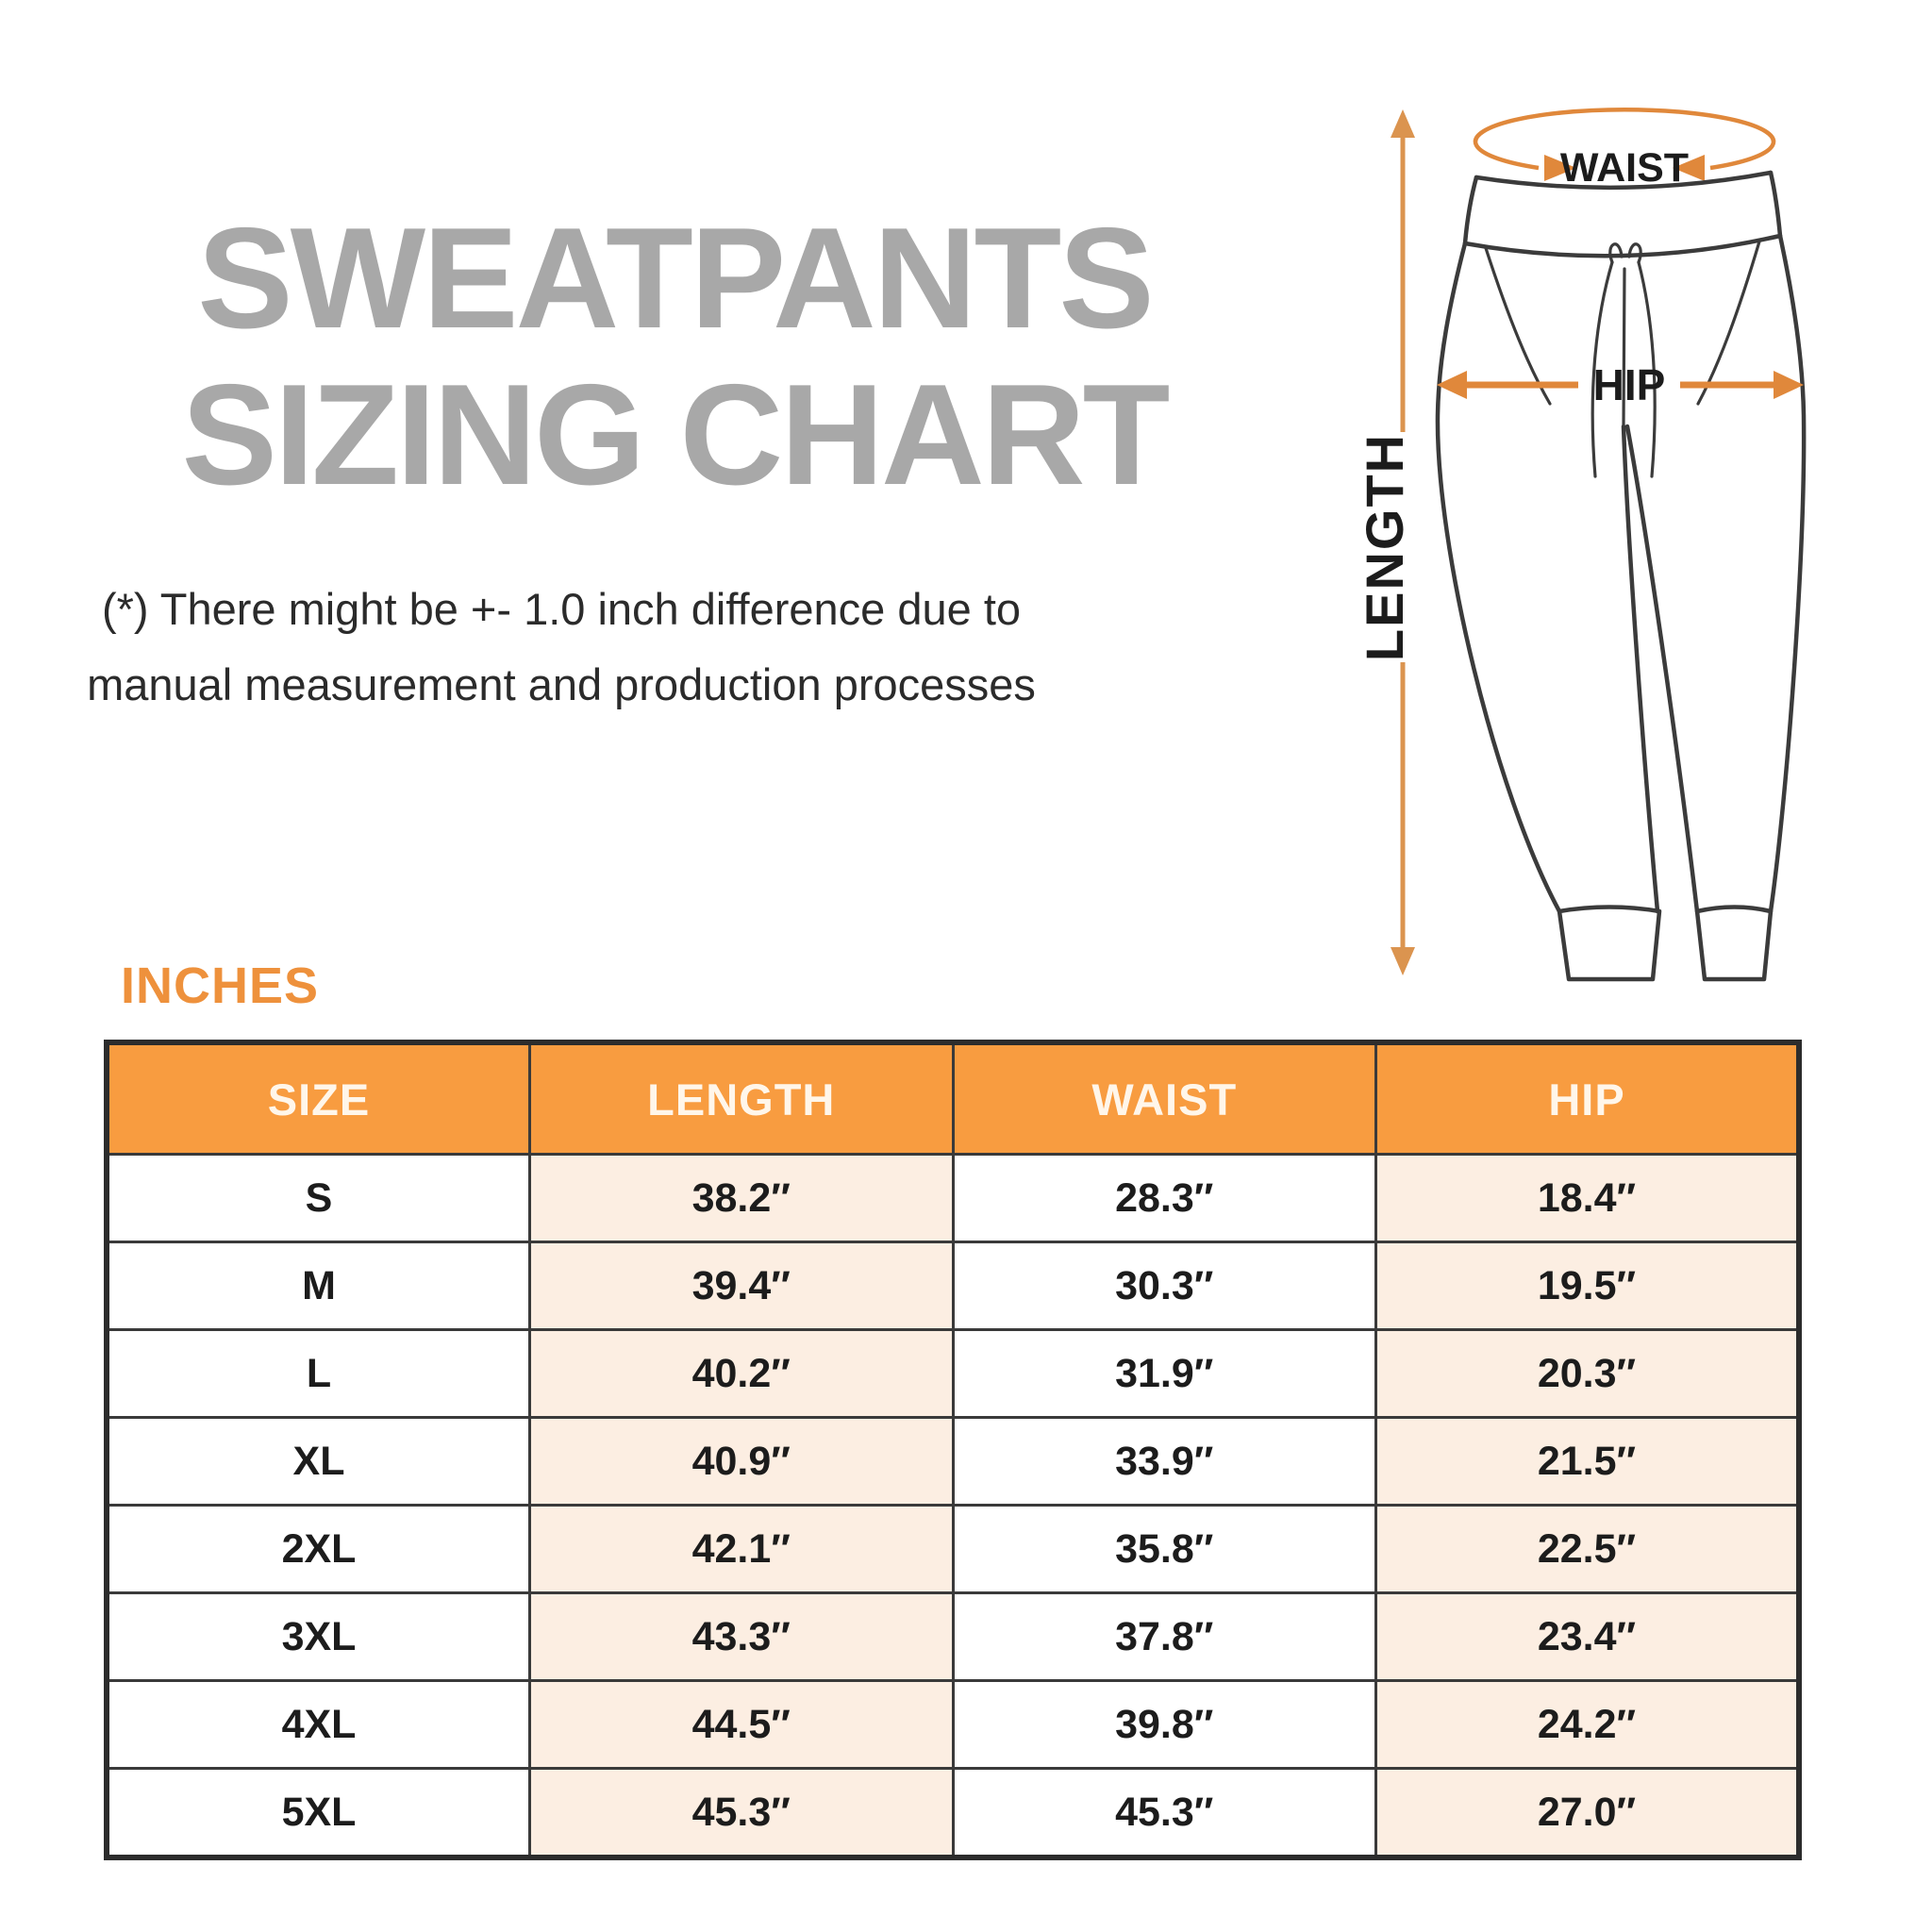 Image resolution: width=1932 pixels, height=1932 pixels. Describe the element at coordinates (675, 278) in the screenshot. I see `page-title-line1: SWEATPANTS` at that location.